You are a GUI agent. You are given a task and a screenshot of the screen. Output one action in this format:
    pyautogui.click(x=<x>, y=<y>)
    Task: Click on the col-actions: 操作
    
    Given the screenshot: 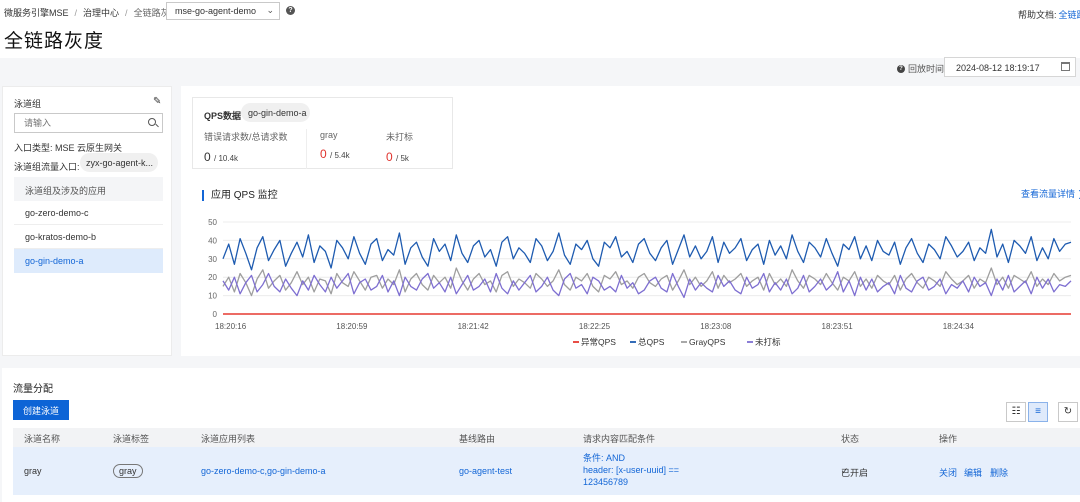 What is the action you would take?
    pyautogui.click(x=948, y=439)
    